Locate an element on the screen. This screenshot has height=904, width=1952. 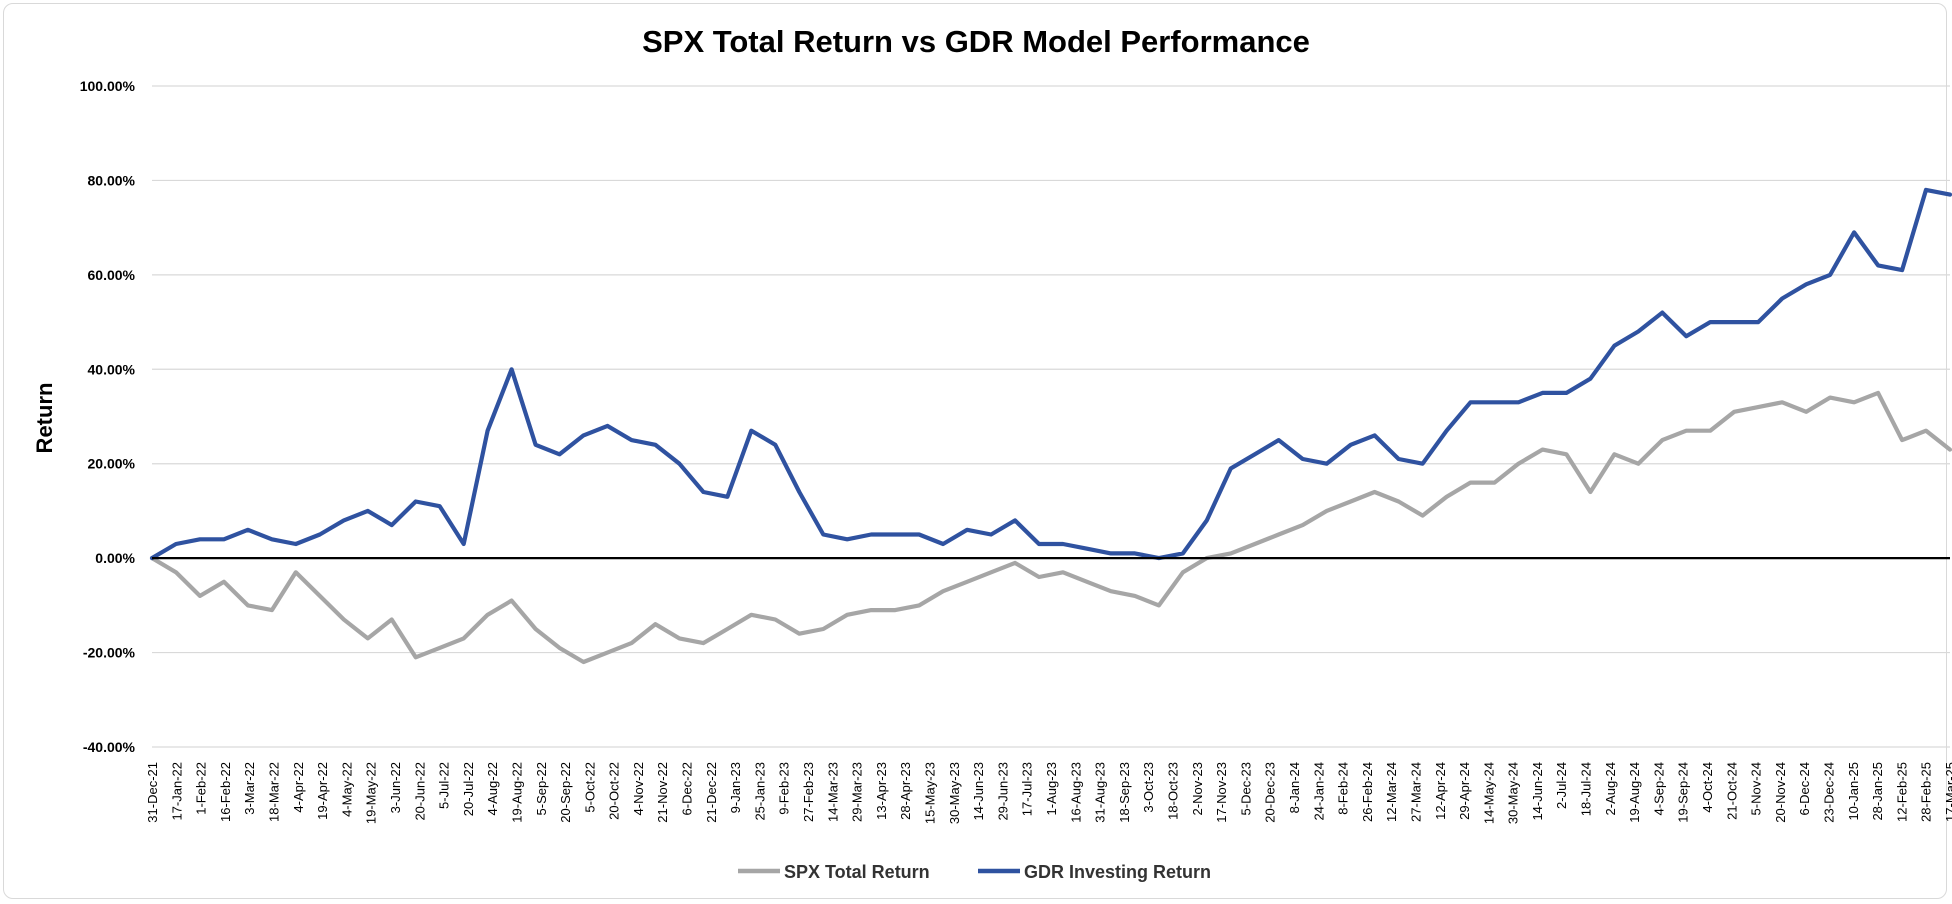
y-tick-label: 20.00% is located at coordinates (112, 464).